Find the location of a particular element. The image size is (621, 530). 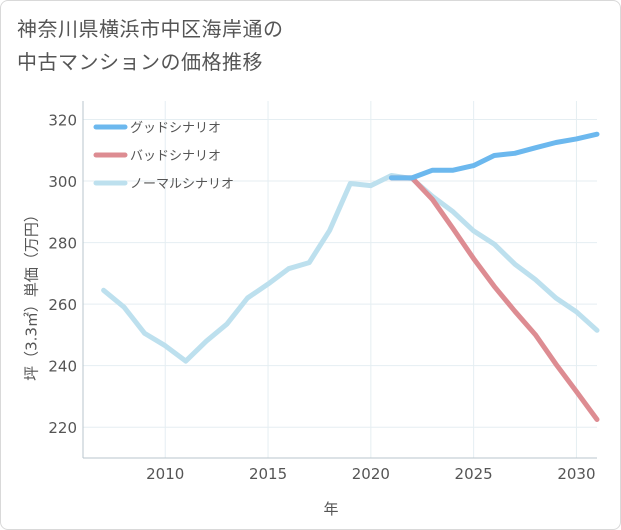

chart-title-line1: 神奈川県横浜市中区海岸通の is located at coordinates (150, 29).